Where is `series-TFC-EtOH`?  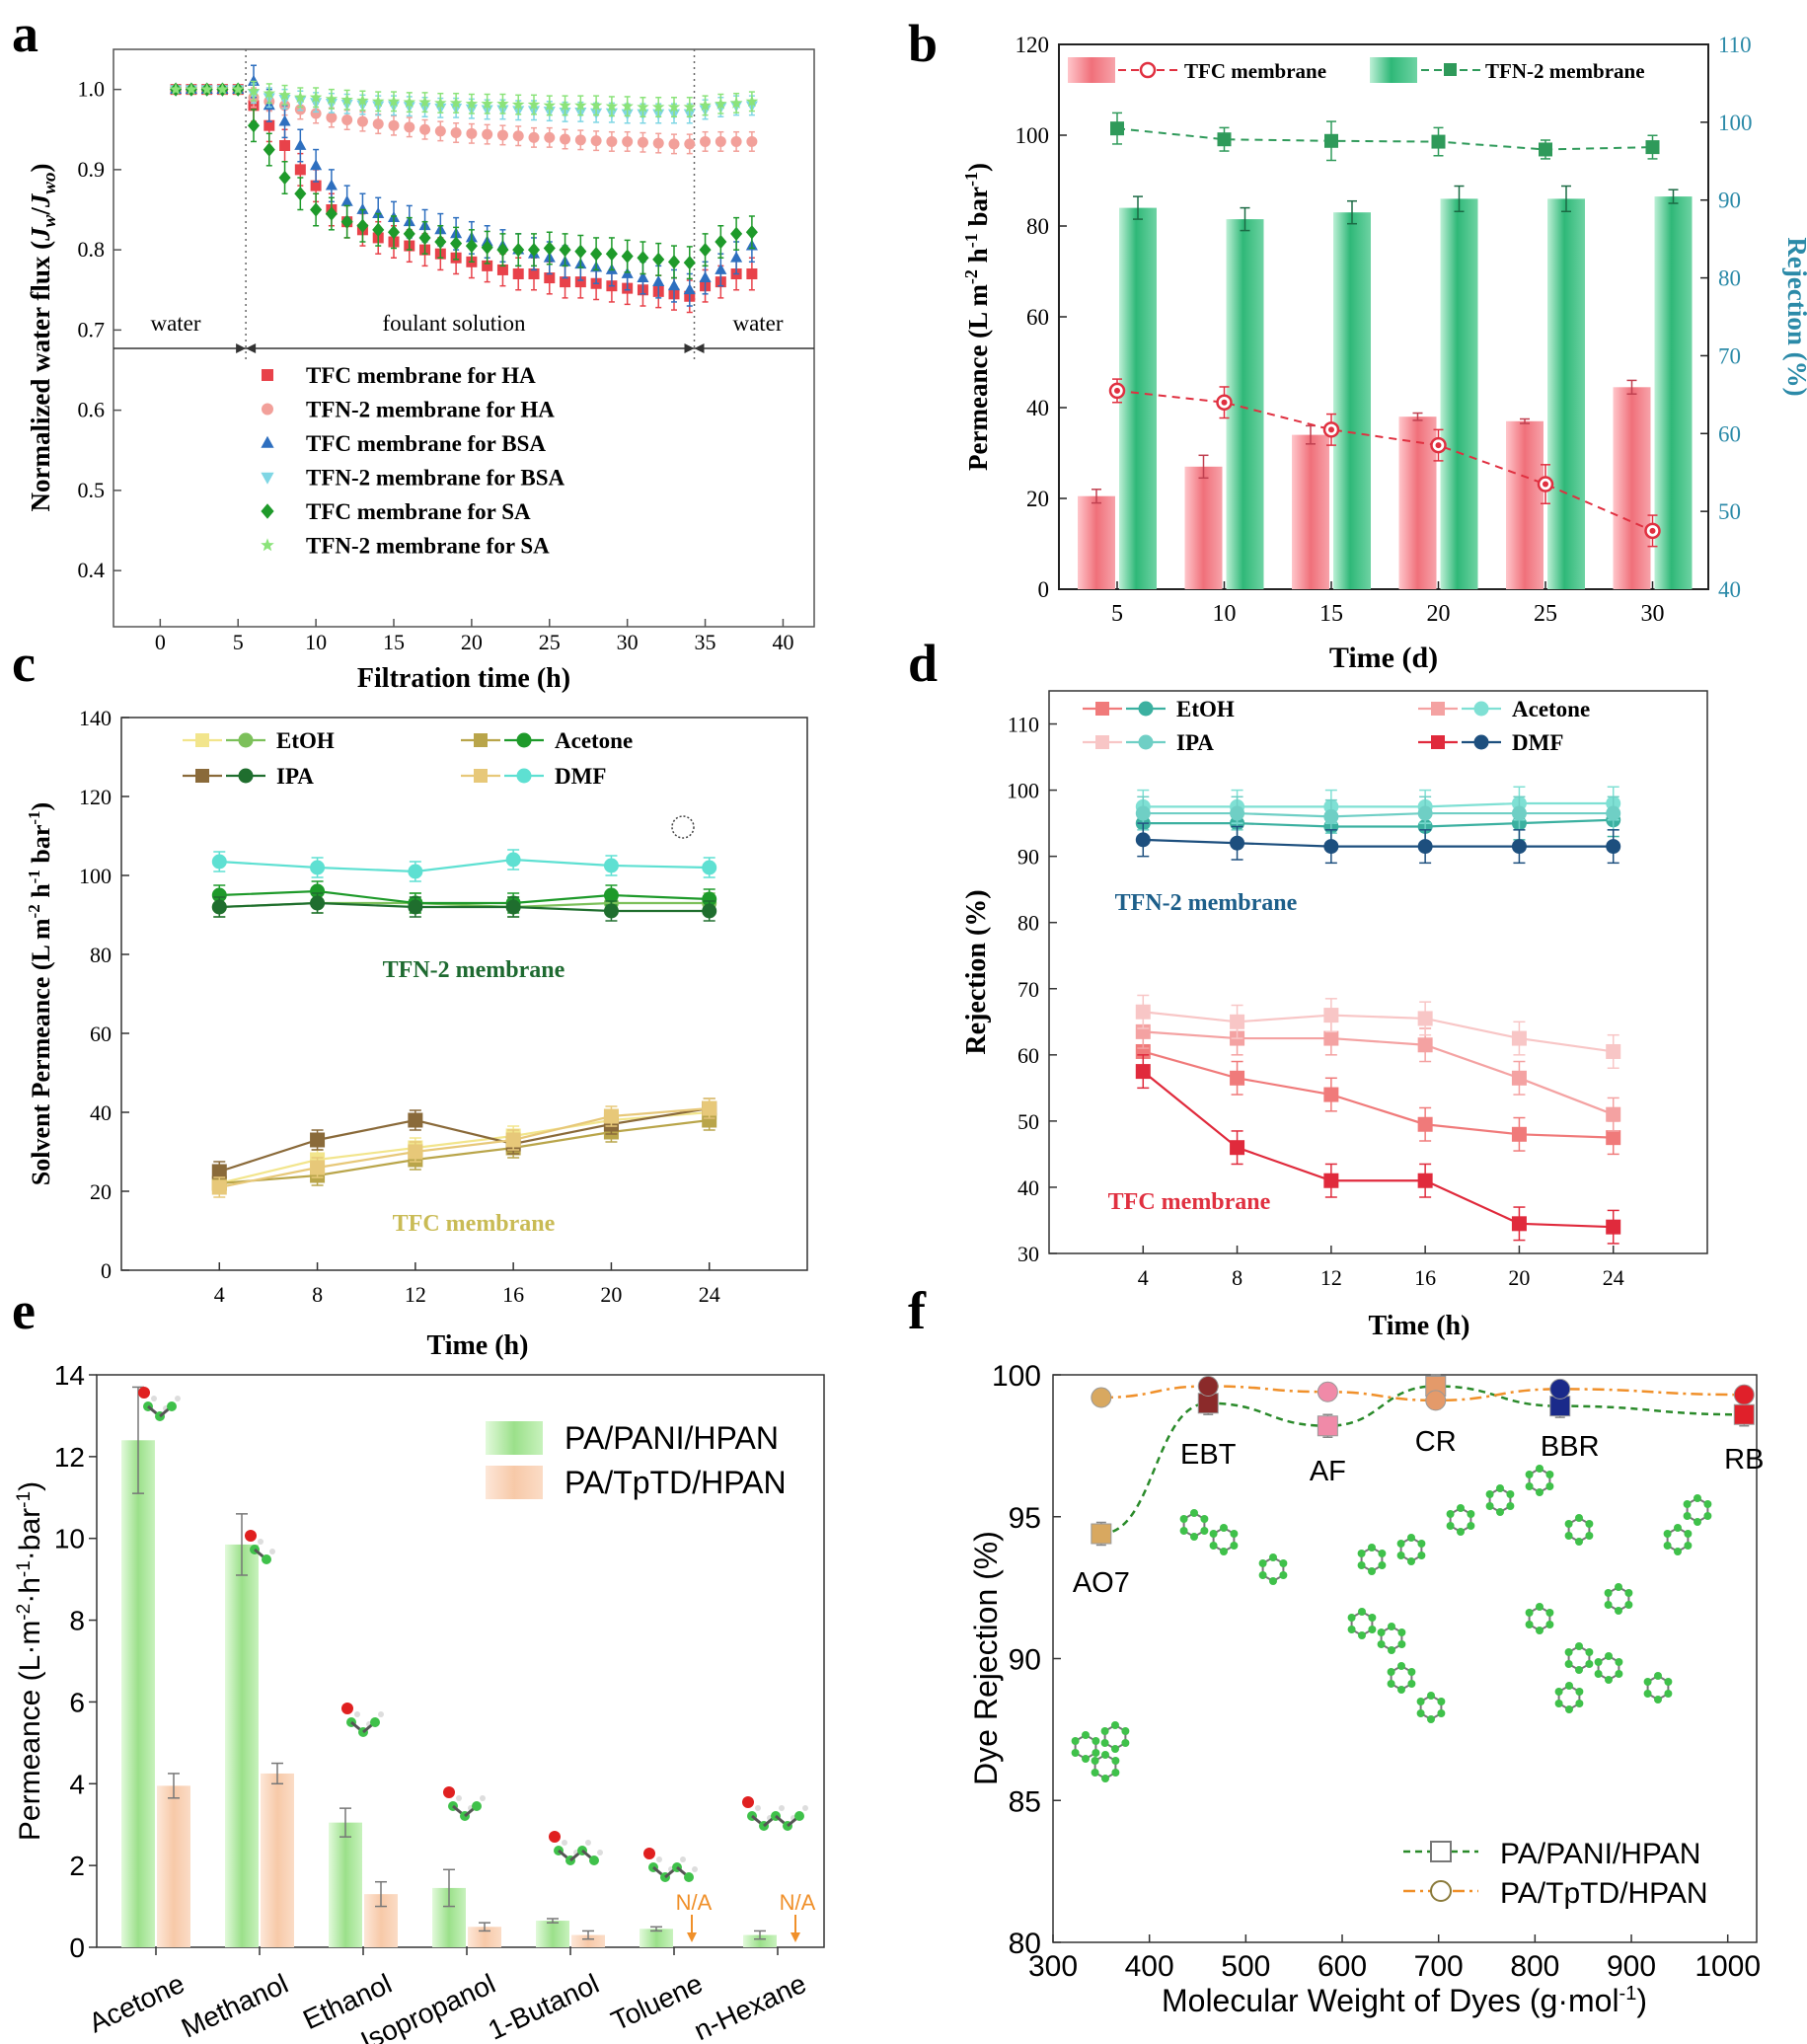
series-TFC-EtOH is located at coordinates (1378, 1095).